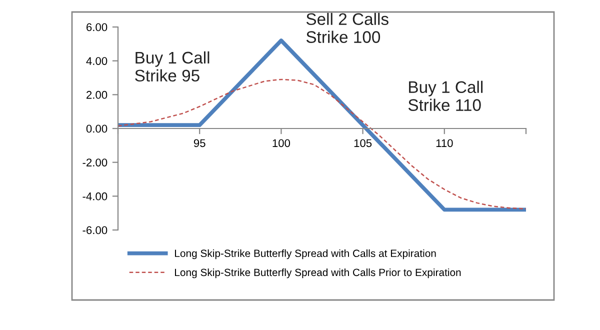 This screenshot has width=600, height=330. Describe the element at coordinates (318, 273) in the screenshot. I see `legend-label: Long Skip-Strike Butterfly Spread with Calls Prior to Expiration` at that location.